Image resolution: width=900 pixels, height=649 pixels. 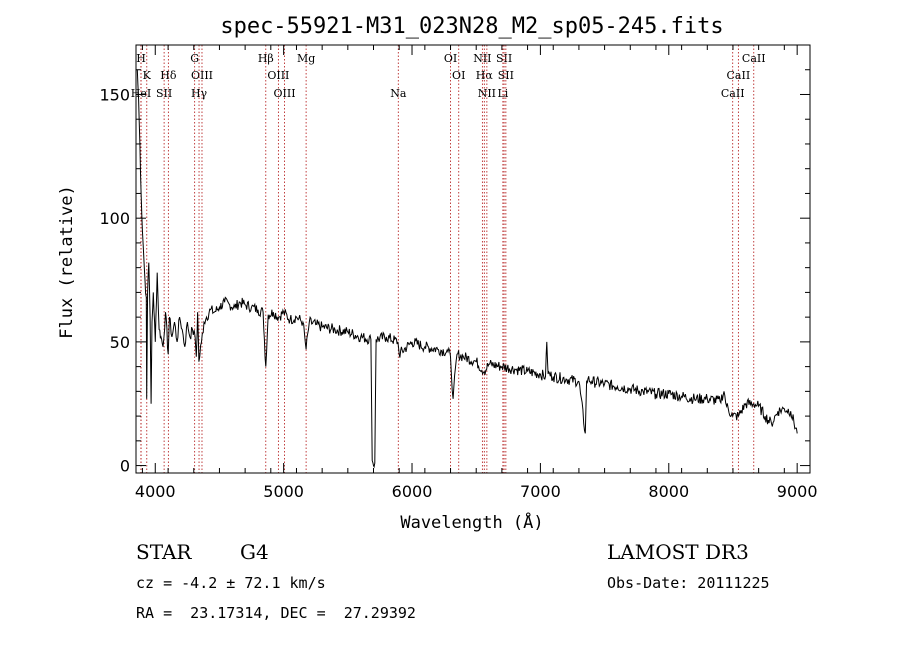 What do you see at coordinates (754, 58) in the screenshot?
I see `line-label-21: CaII` at bounding box center [754, 58].